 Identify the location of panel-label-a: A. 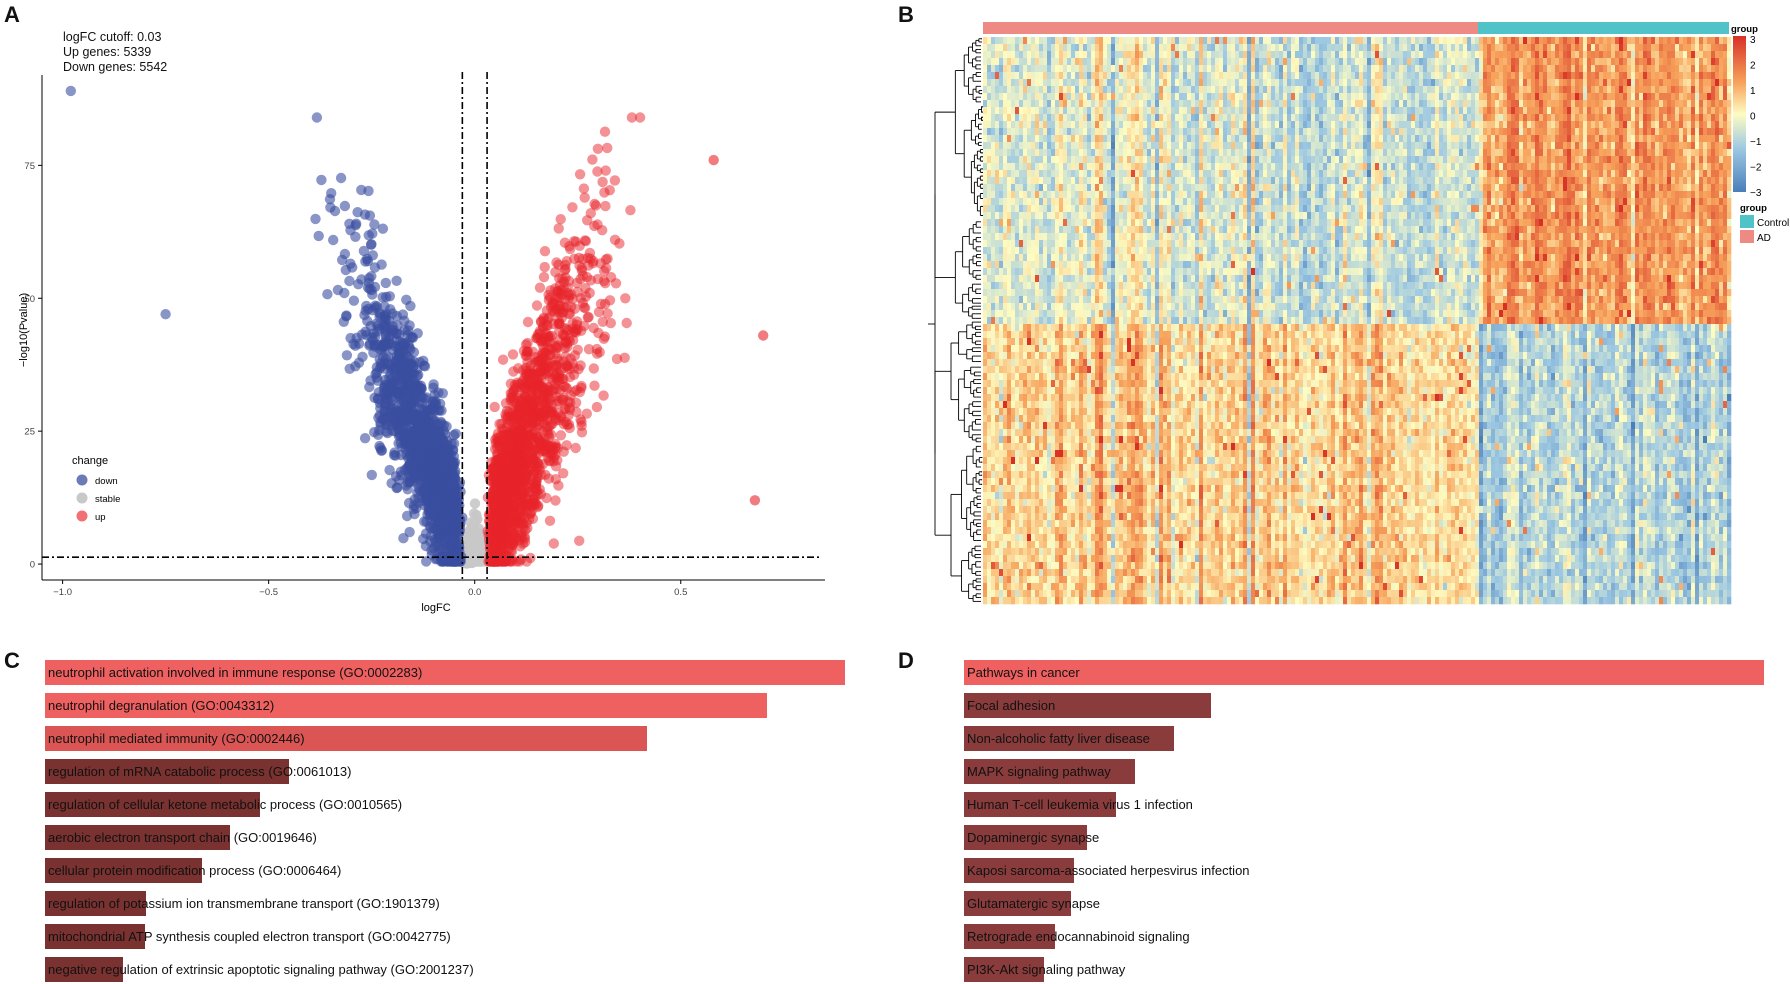
(12, 14).